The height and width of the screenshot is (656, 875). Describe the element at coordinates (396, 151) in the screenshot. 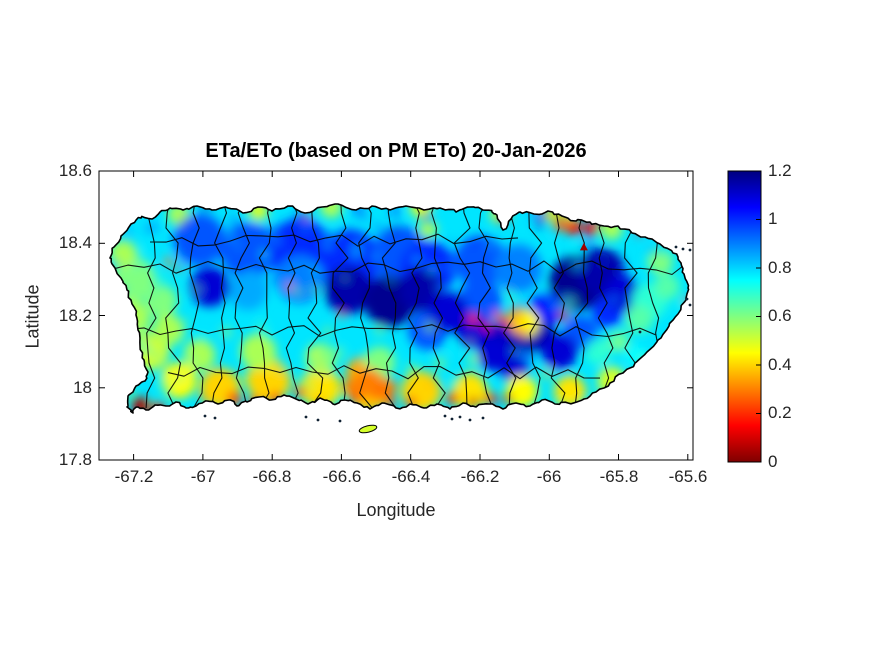

I see `figure-title: ETa/ETo (based on PM ETo) 20-Jan-2026` at that location.